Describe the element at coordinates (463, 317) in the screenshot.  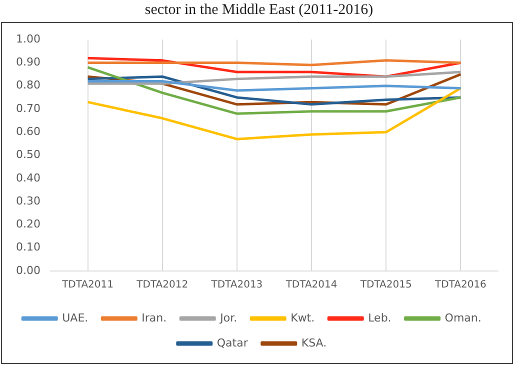
I see `legend-label: Oman.` at that location.